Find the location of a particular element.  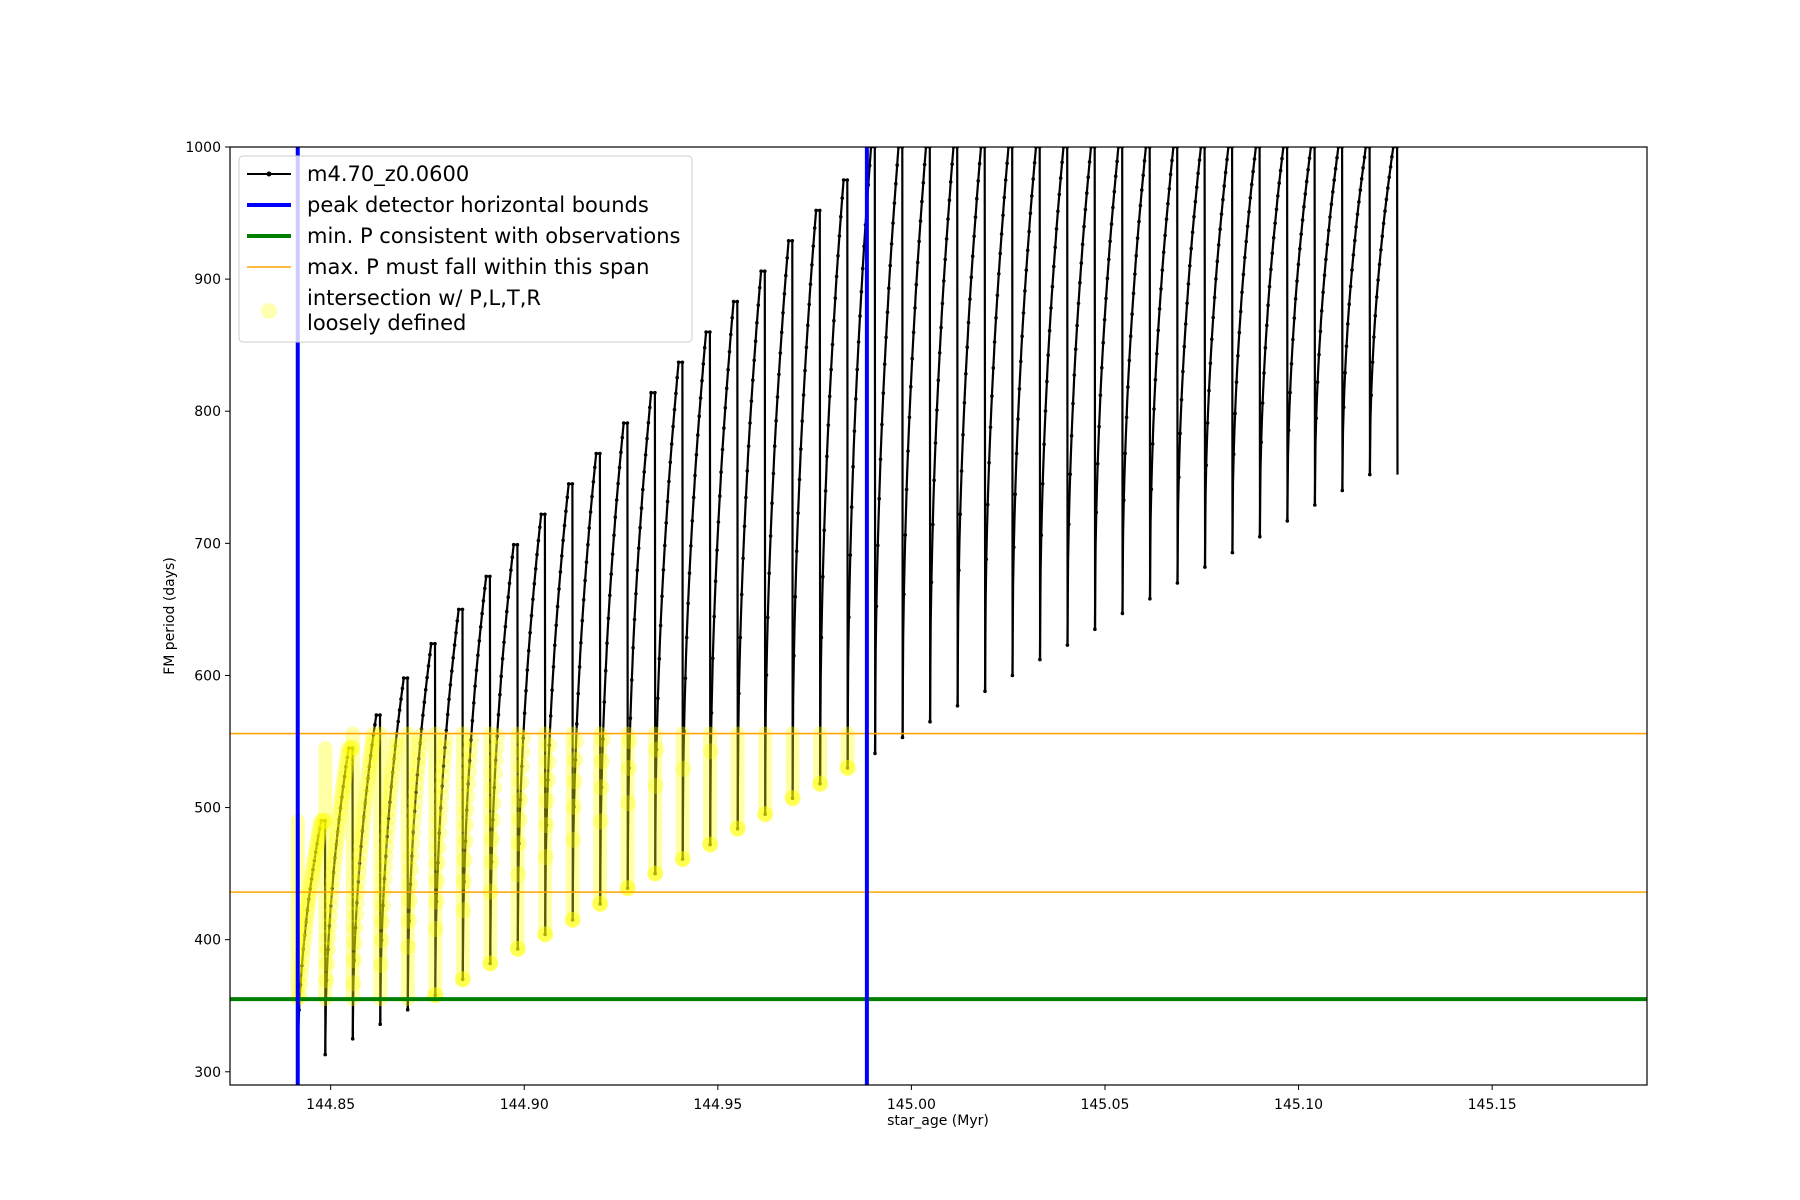

y-tick-label: 300 is located at coordinates (207, 1073).